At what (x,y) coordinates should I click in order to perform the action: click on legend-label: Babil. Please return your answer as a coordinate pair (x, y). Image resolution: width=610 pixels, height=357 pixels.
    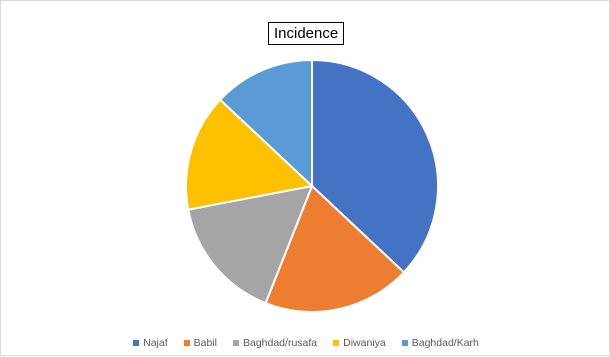
    Looking at the image, I should click on (205, 343).